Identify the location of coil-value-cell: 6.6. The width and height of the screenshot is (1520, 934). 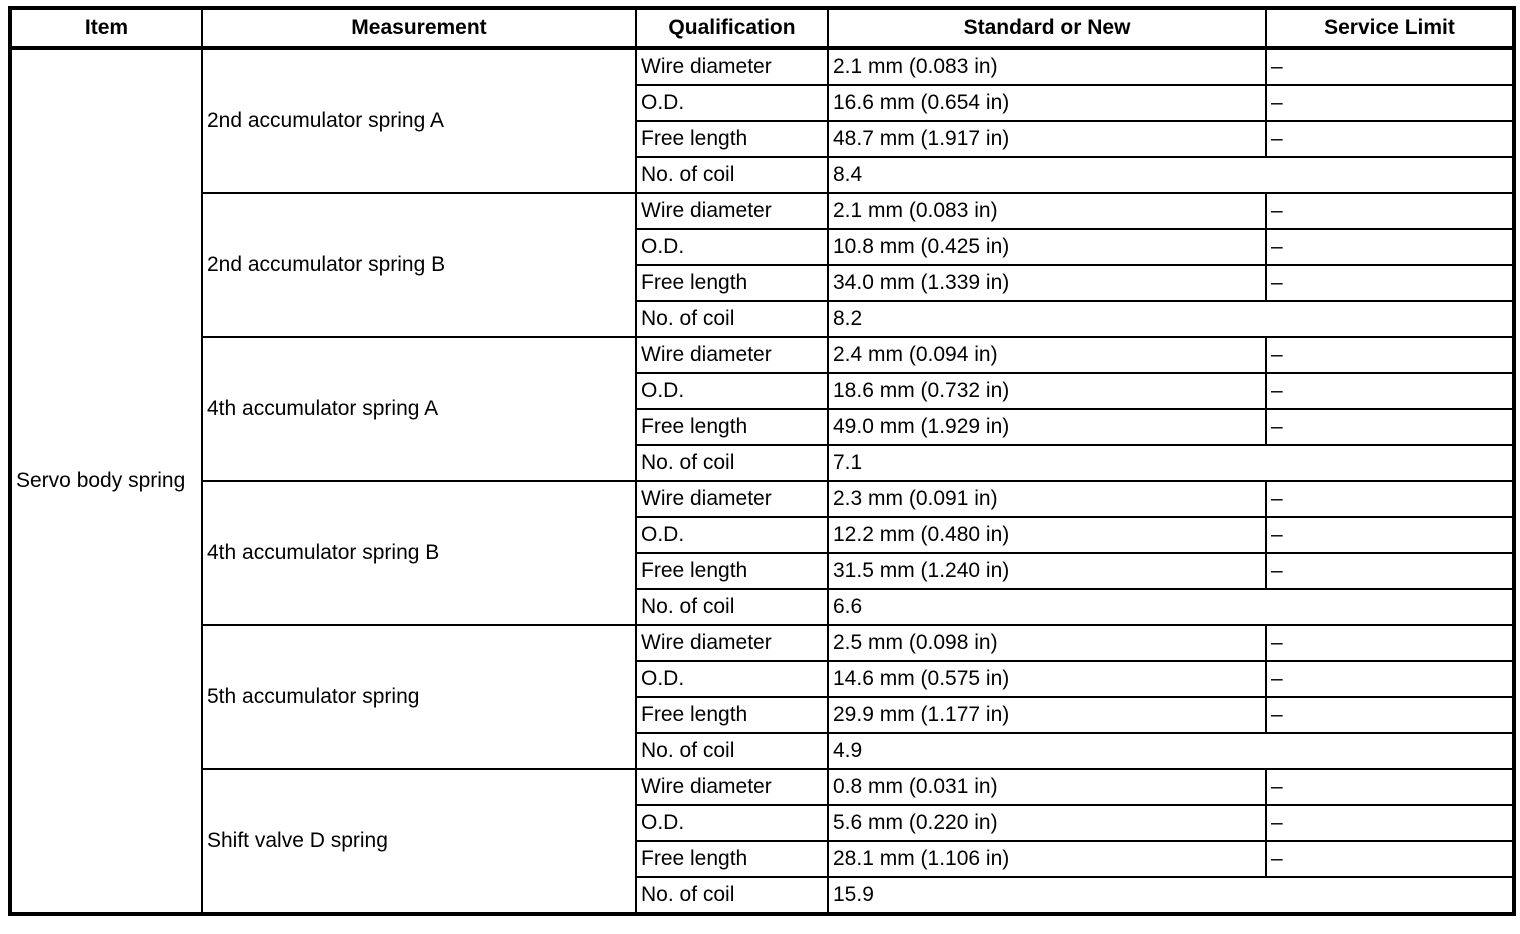
(1171, 607).